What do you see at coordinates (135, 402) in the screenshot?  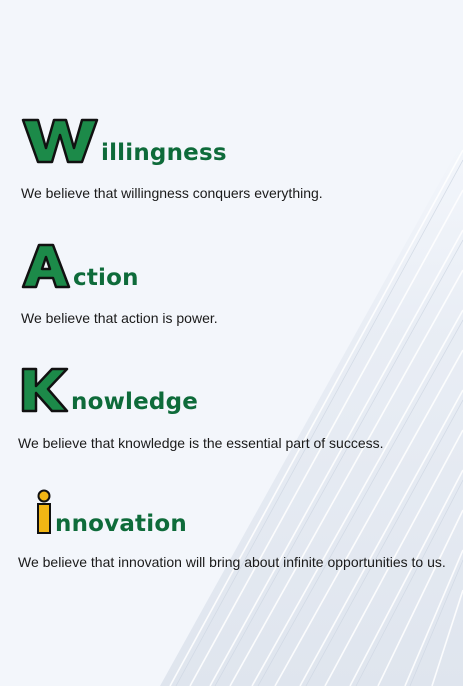 I see `value-word-rest: nowledge` at bounding box center [135, 402].